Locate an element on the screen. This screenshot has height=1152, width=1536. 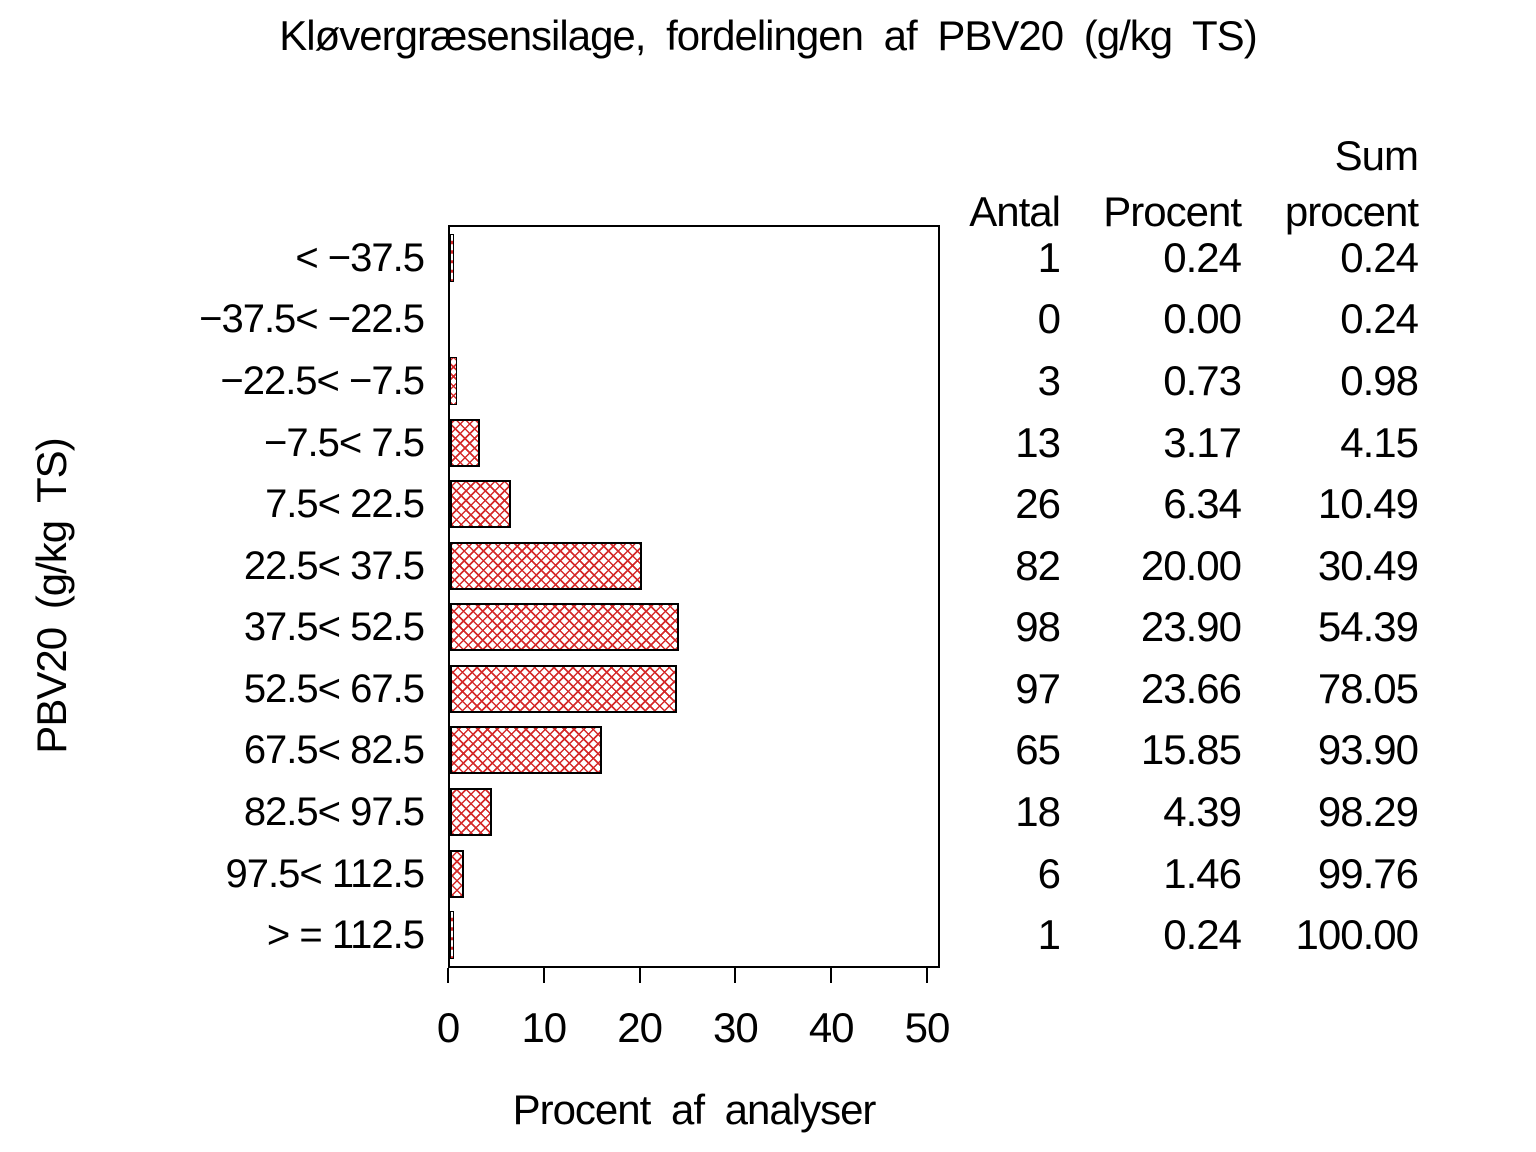
table-row-1: 0 0.00 0.24 is located at coordinates (768, 319).